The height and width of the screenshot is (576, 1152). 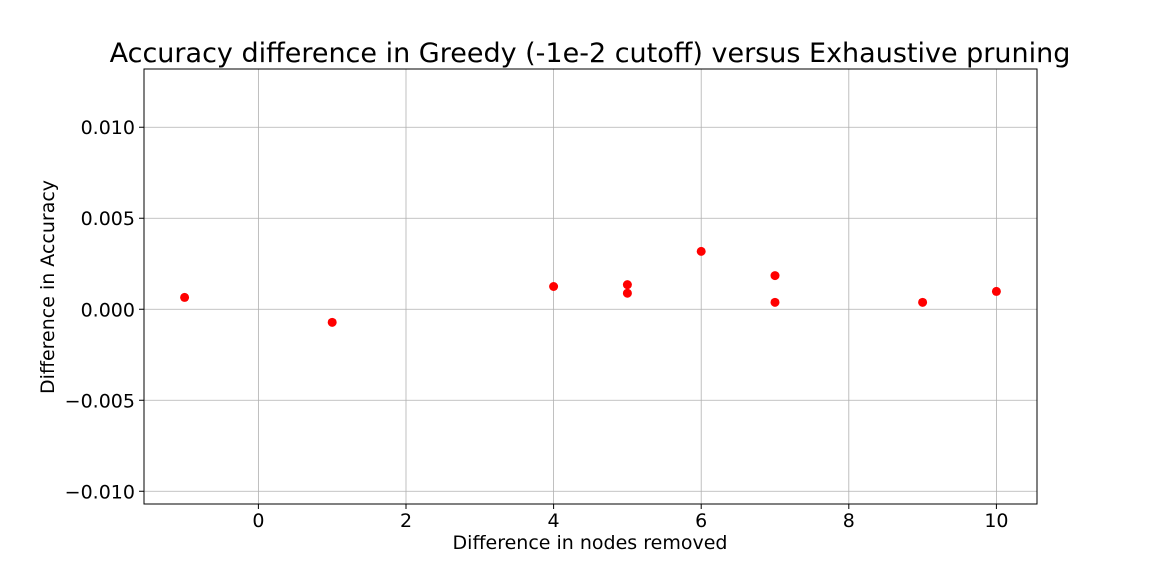 What do you see at coordinates (48, 287) in the screenshot?
I see `y-axis-label: Difference in Accuracy` at bounding box center [48, 287].